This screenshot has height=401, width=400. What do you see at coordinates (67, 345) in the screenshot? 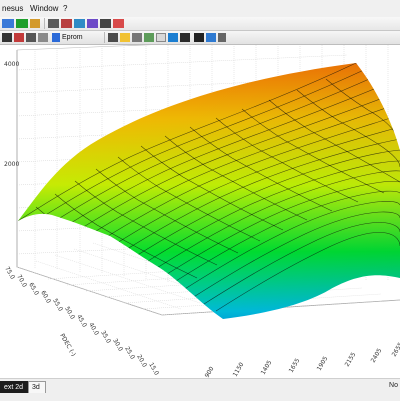
I see `pdec-axis-title: PDEC (-)` at bounding box center [67, 345].